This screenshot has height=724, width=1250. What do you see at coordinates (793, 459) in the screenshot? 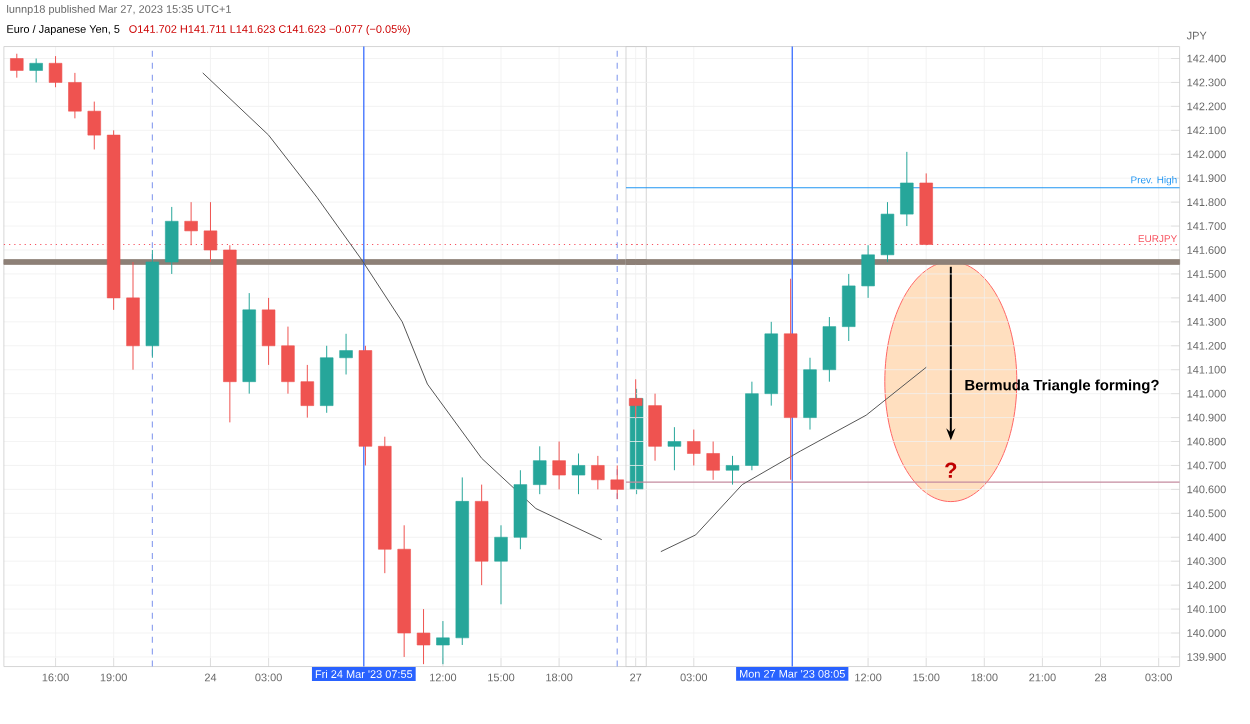
I see `line-series` at bounding box center [793, 459].